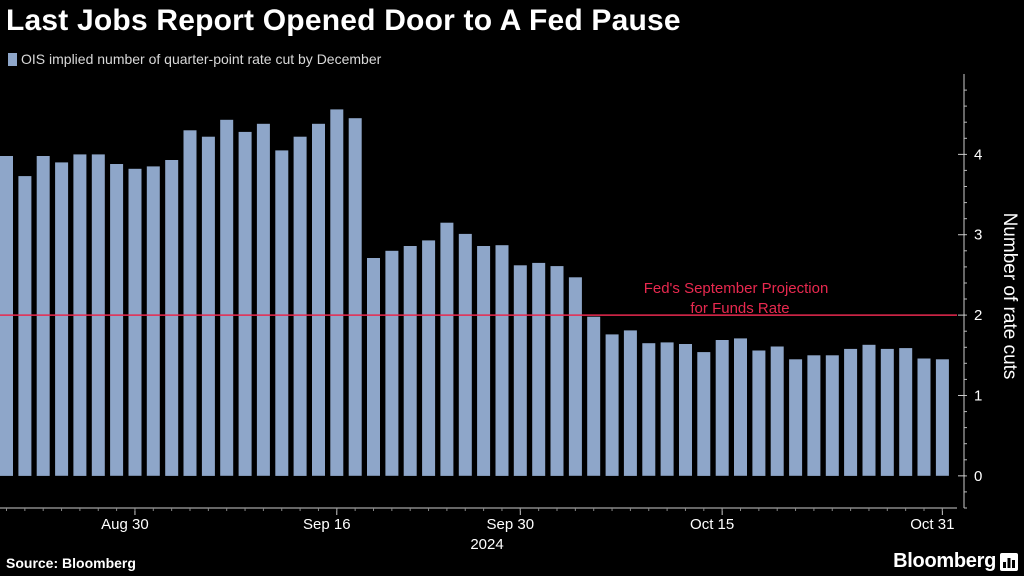 The width and height of the screenshot is (1024, 576). What do you see at coordinates (712, 524) in the screenshot?
I see `x-tick-label: Oct 15` at bounding box center [712, 524].